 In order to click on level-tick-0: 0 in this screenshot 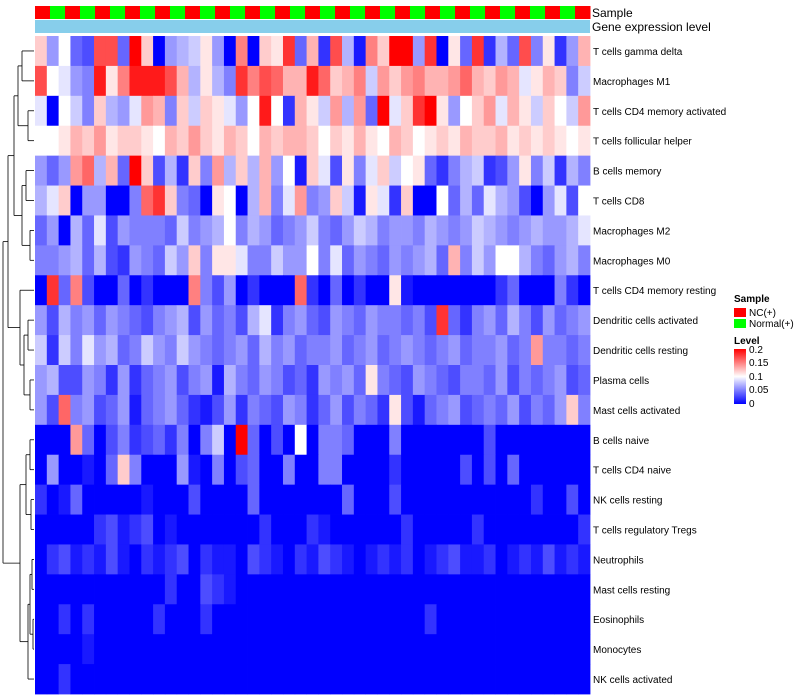, I will do `click(752, 404)`.